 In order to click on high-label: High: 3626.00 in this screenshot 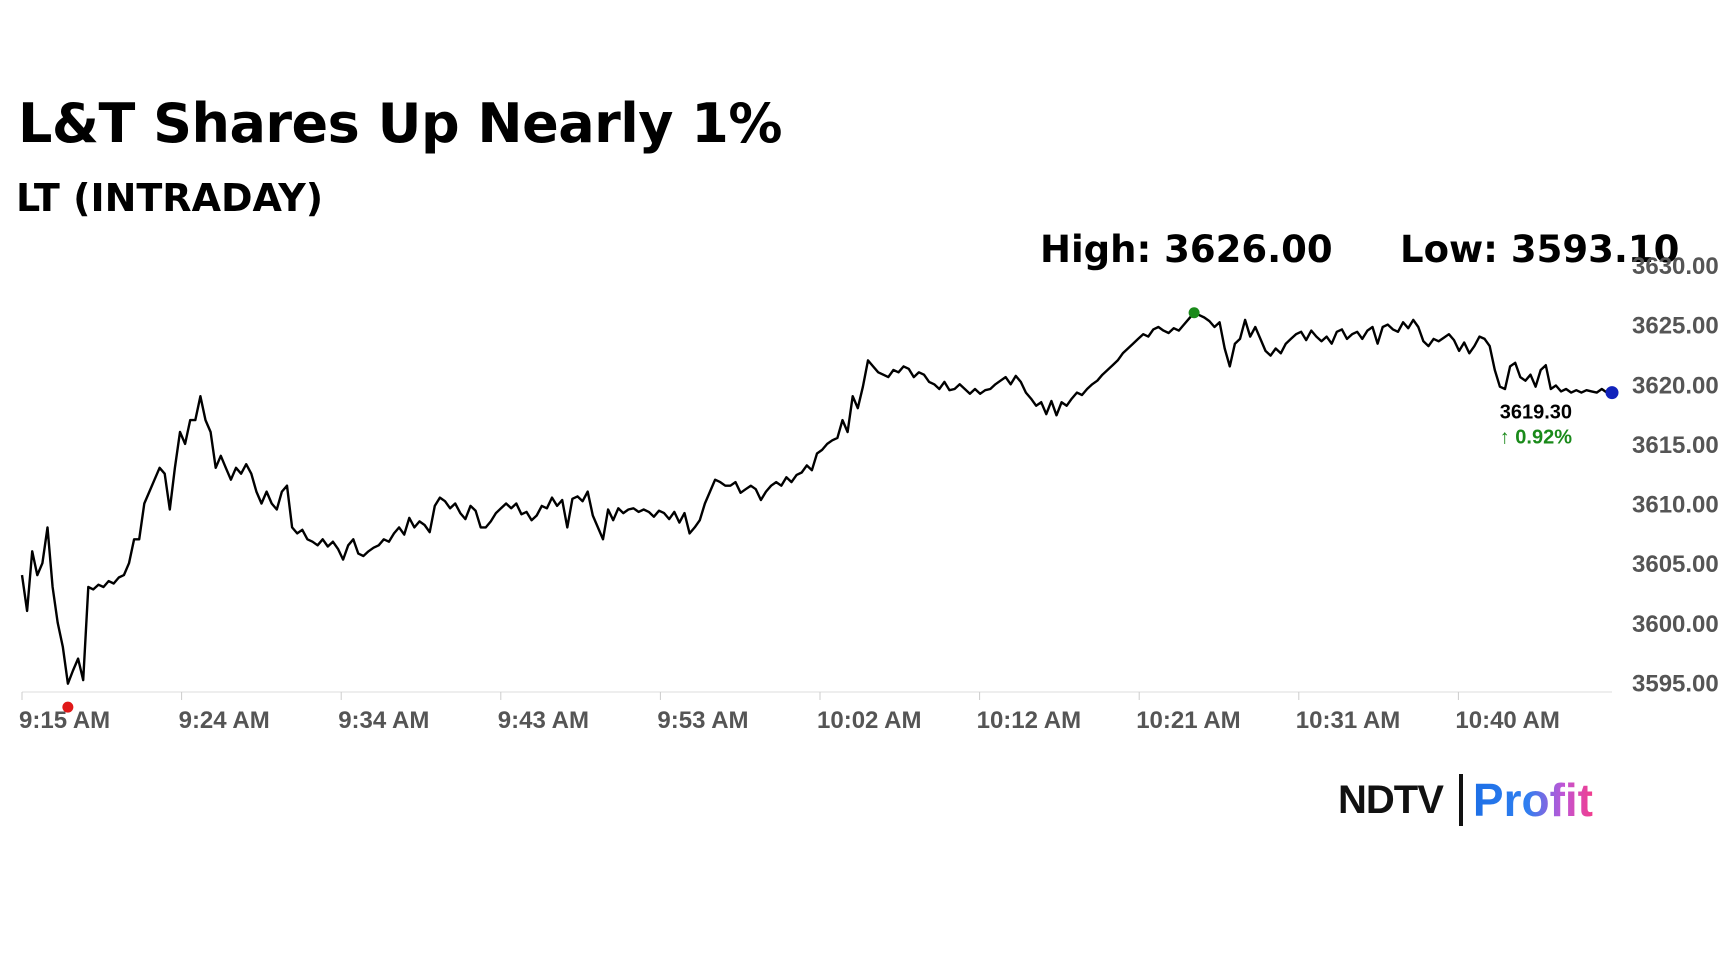, I will do `click(1186, 249)`.